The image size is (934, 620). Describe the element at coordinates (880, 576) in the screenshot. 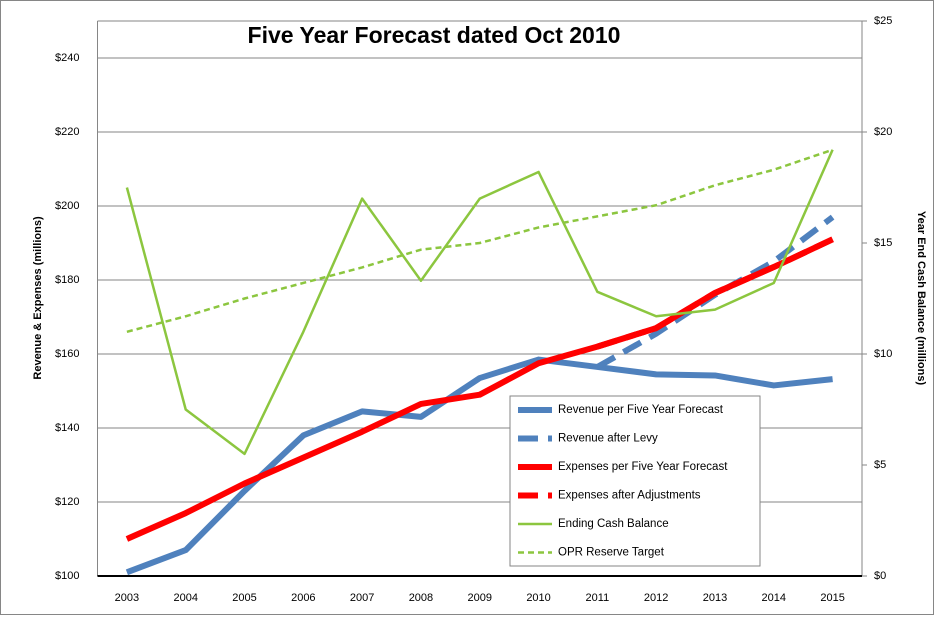

I see `y2-tick-label: $0` at that location.